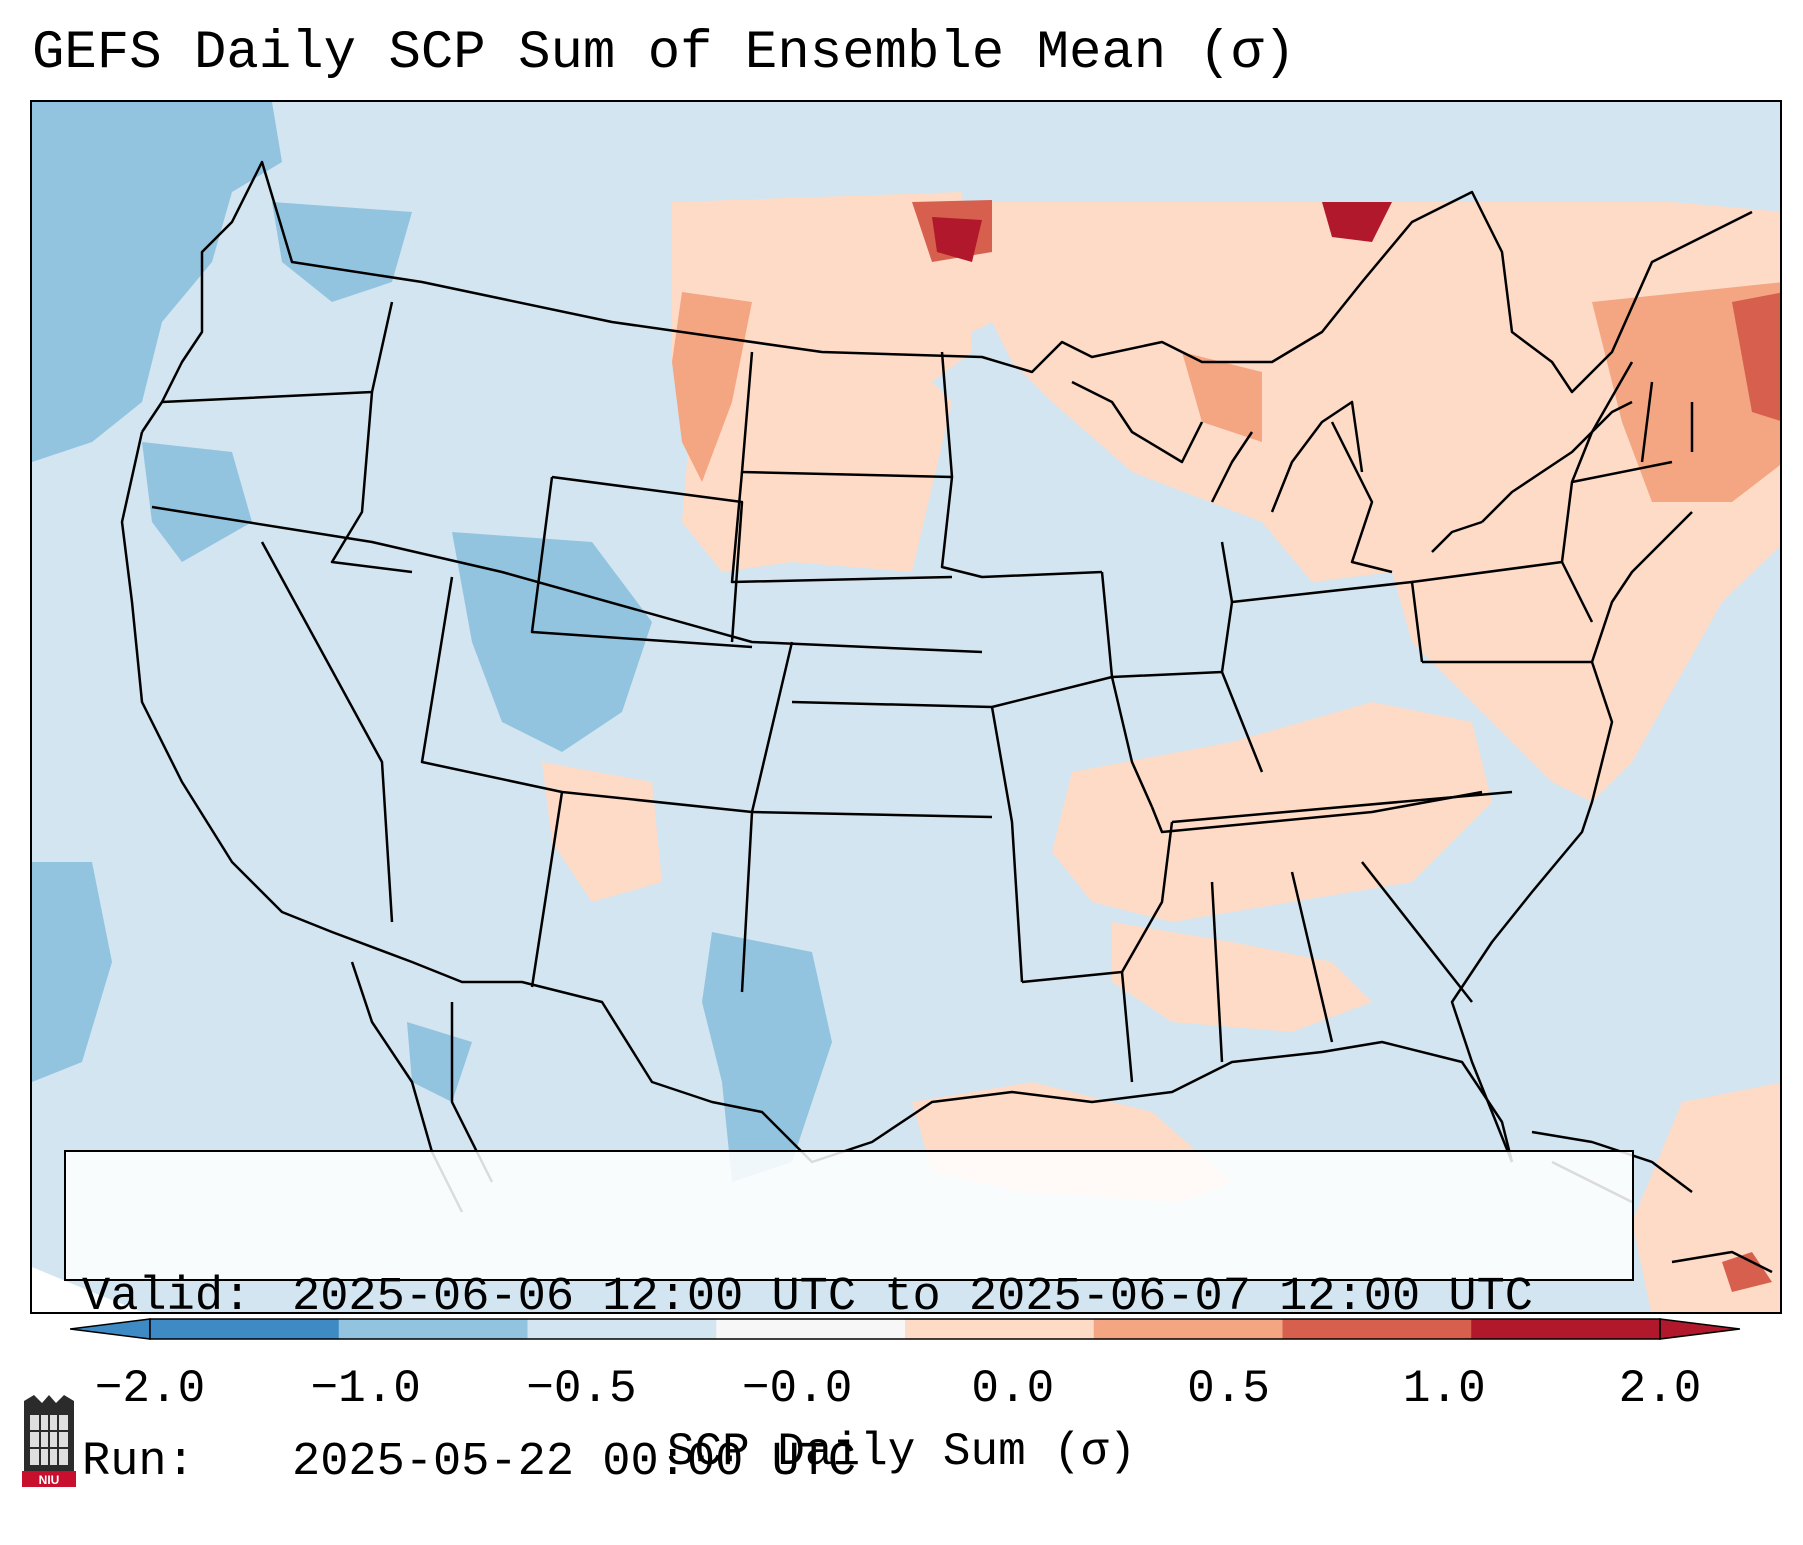 This screenshot has height=1545, width=1803. I want to click on high-anom-puerto-rico, so click(1747, 1272).